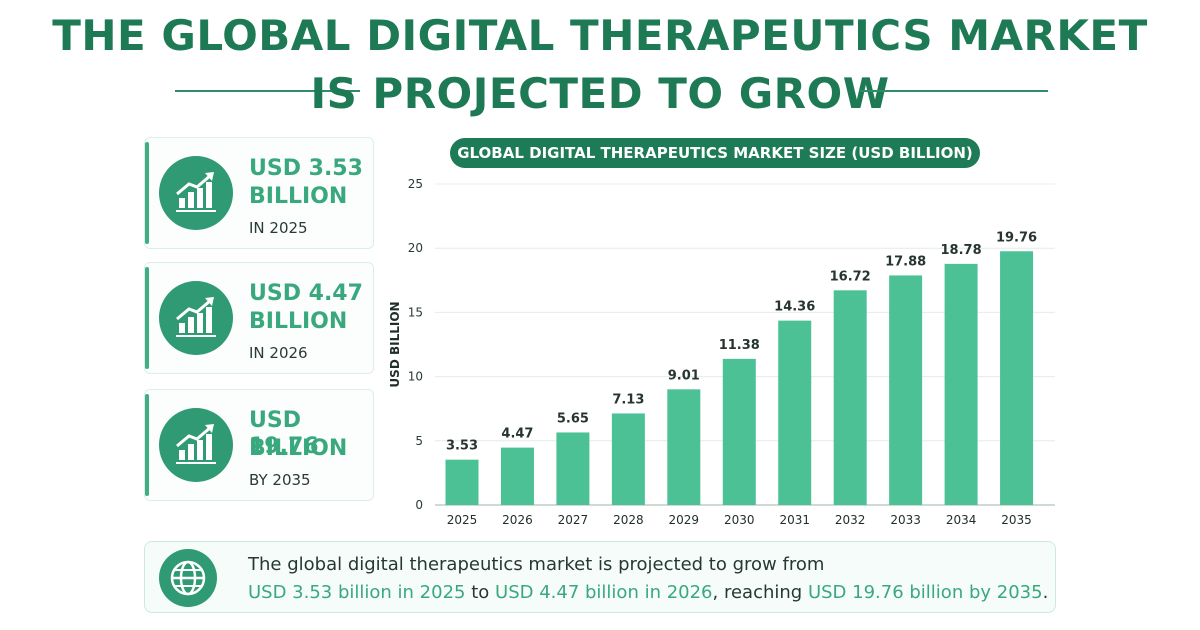  What do you see at coordinates (760, 592) in the screenshot?
I see `summary-text: , reaching` at bounding box center [760, 592].